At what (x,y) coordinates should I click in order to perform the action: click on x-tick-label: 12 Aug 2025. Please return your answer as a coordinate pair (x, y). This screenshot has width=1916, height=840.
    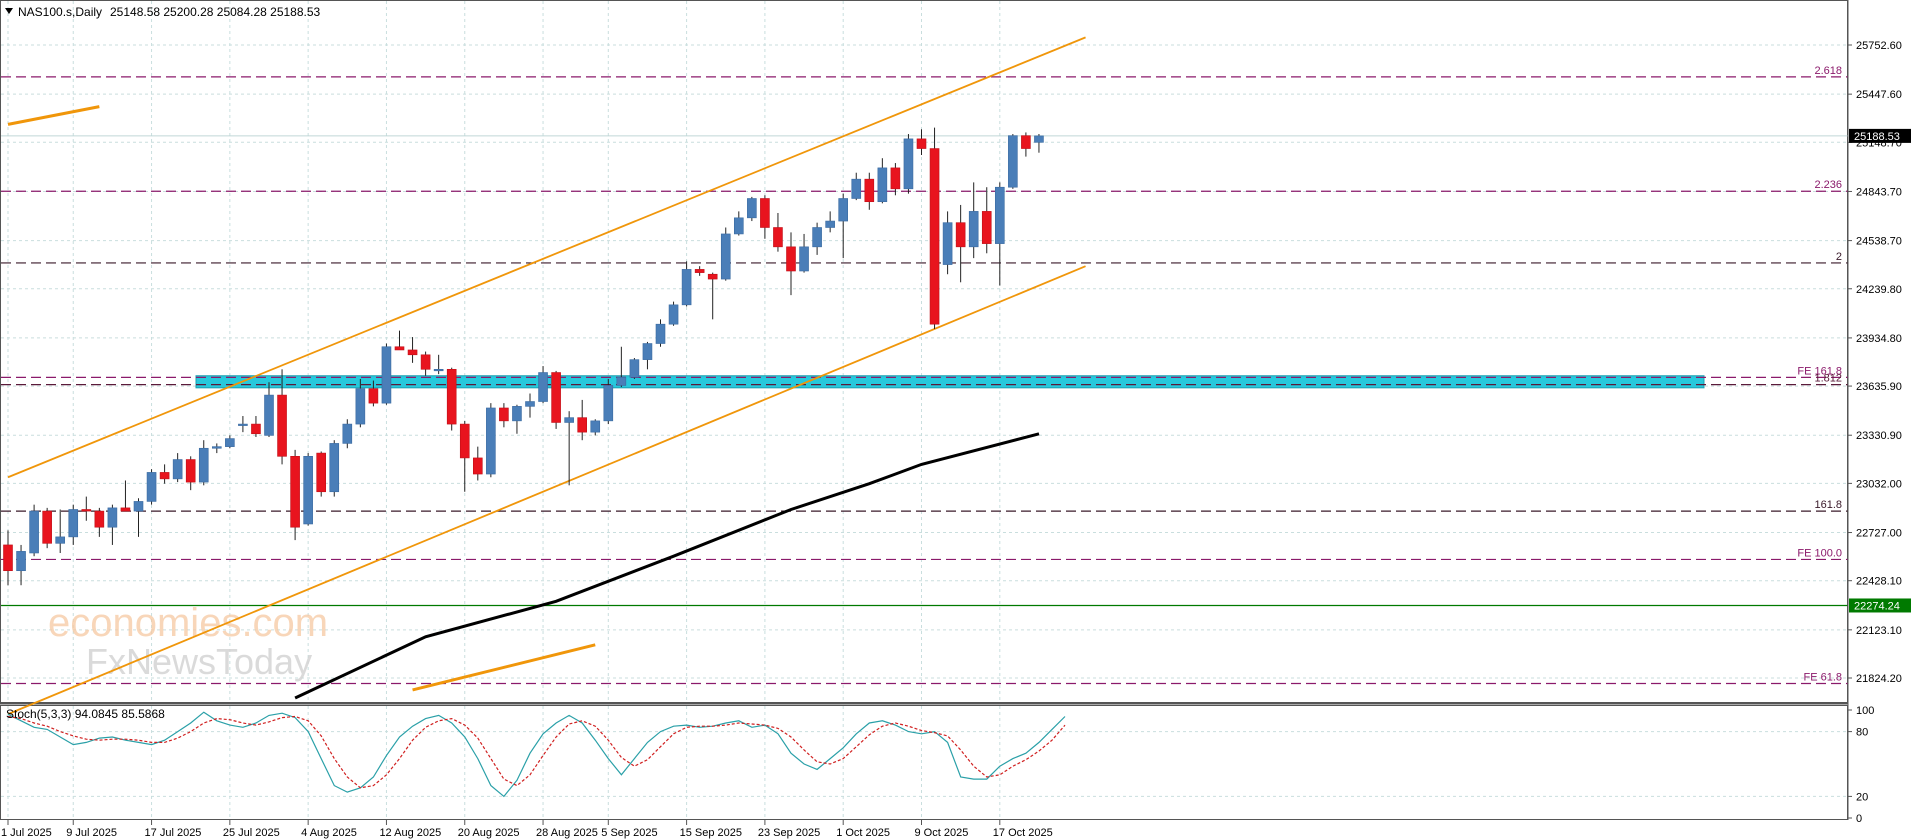
    Looking at the image, I should click on (410, 833).